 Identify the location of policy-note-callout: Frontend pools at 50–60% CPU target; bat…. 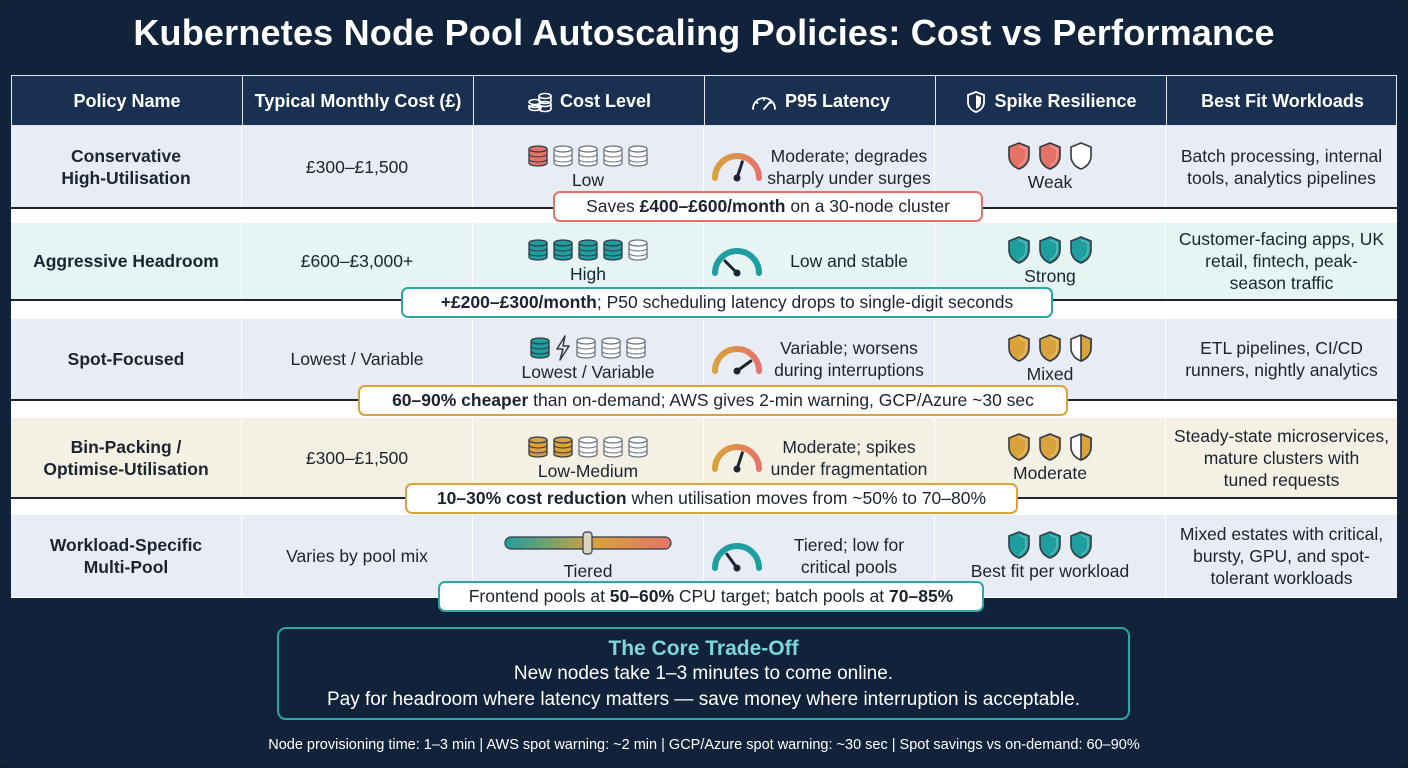
(711, 596).